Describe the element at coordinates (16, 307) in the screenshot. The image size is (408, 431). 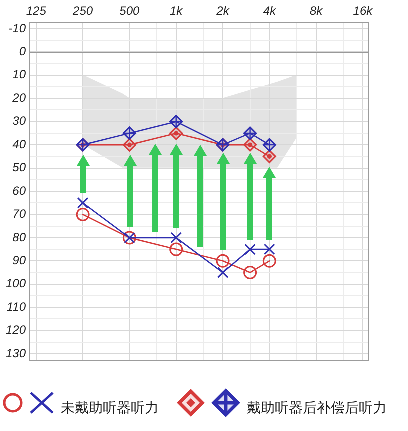
I see `y-tick-label: 110` at that location.